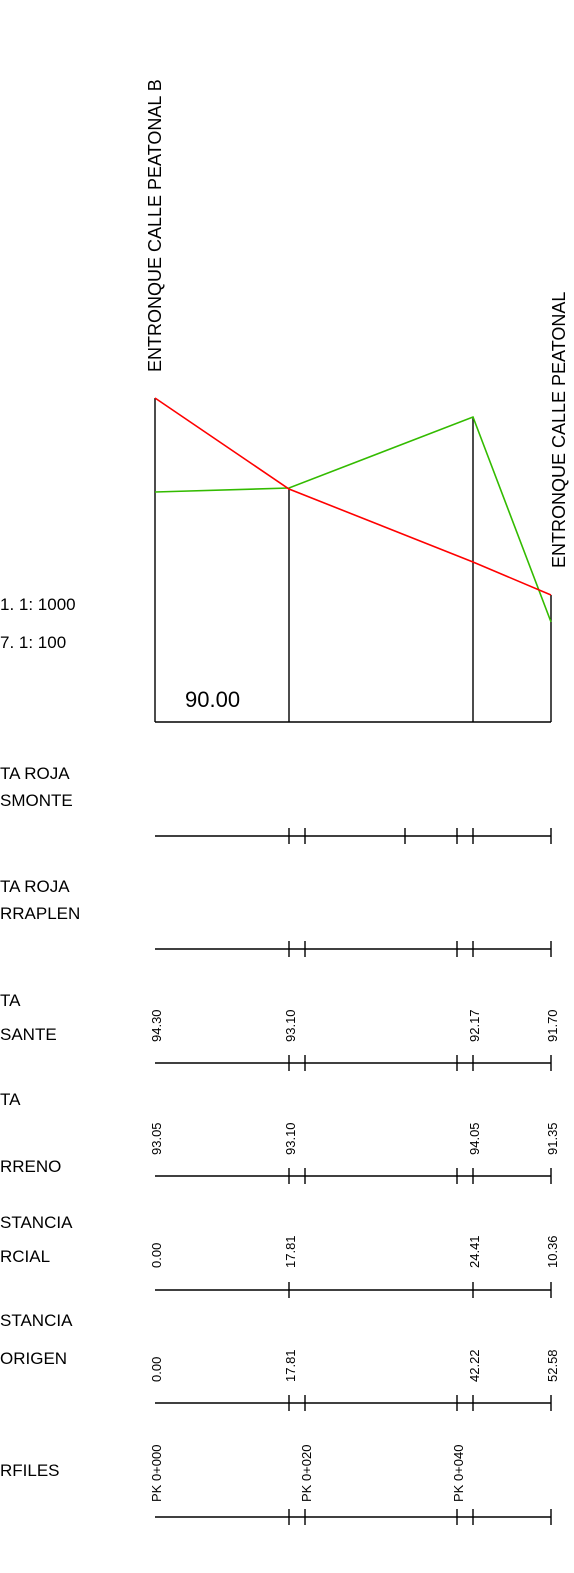 This screenshot has width=574, height=1573. Describe the element at coordinates (353, 1176) in the screenshot. I see `row-line-cota-terreno` at that location.